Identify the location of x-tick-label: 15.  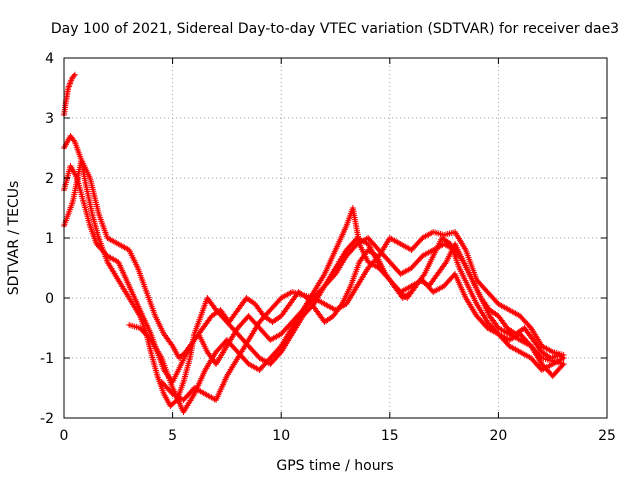
(390, 436).